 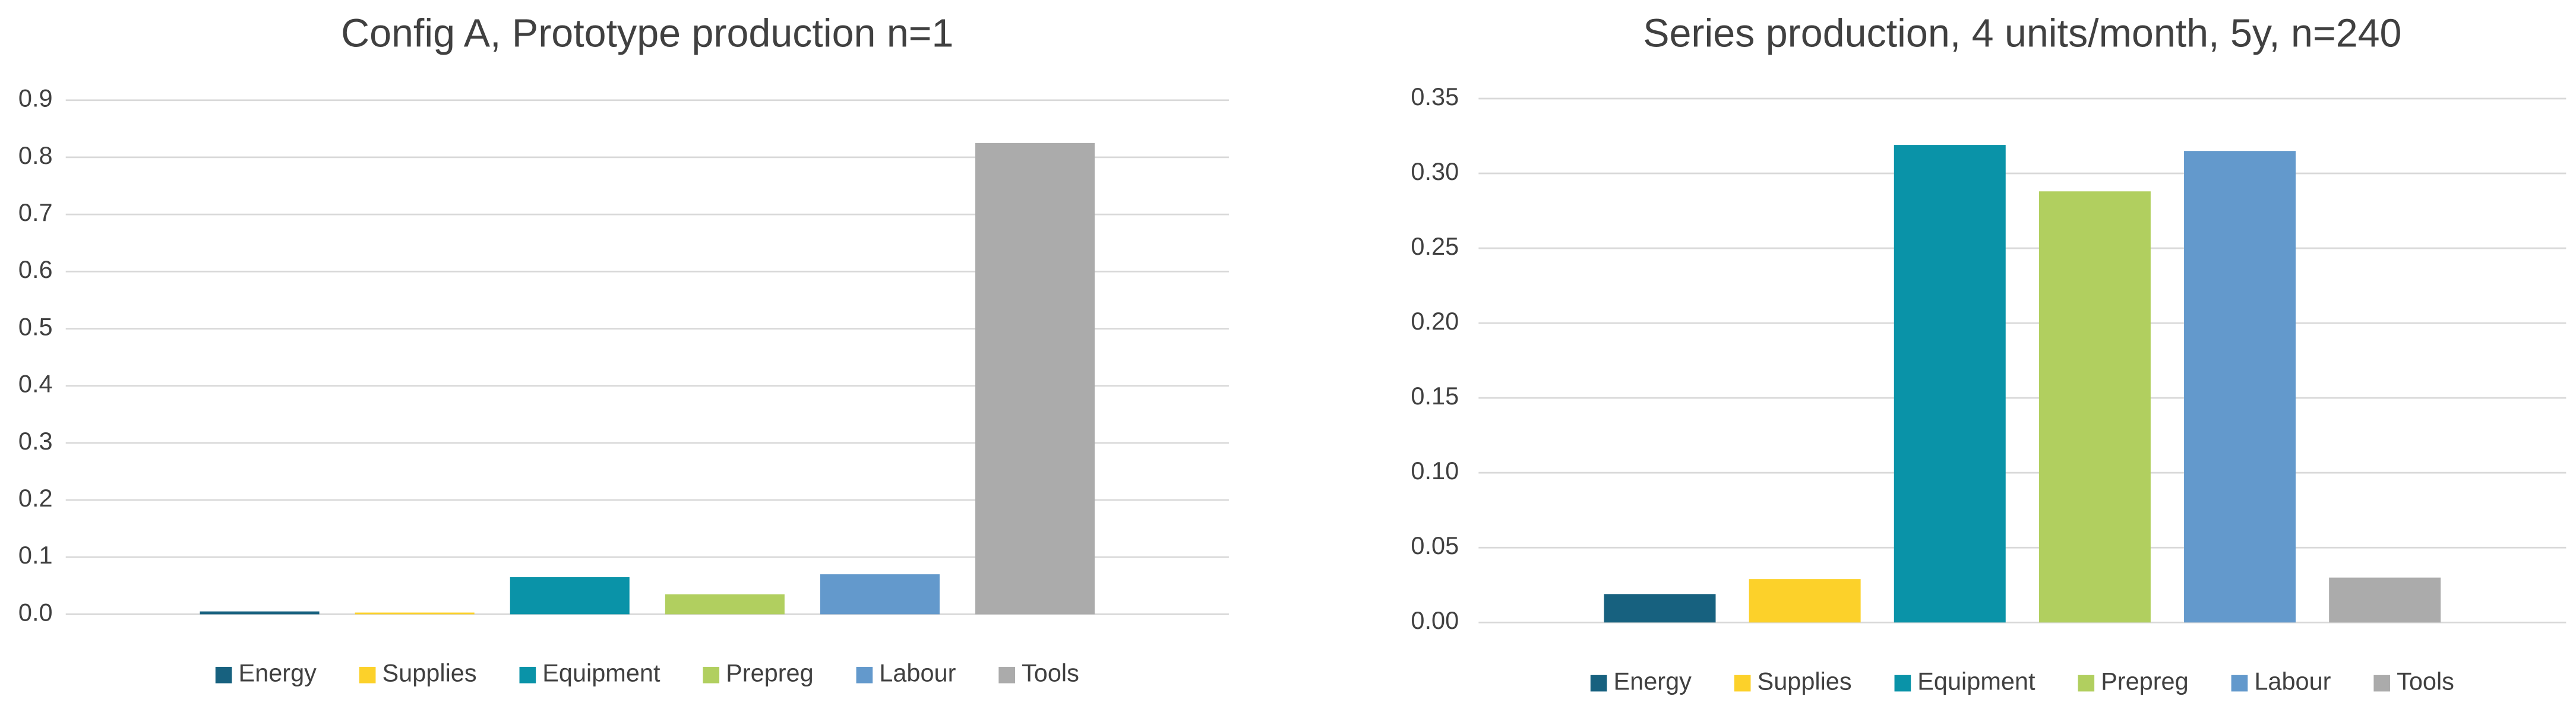 What do you see at coordinates (35, 555) in the screenshot?
I see `y-tick-label: 0.1` at bounding box center [35, 555].